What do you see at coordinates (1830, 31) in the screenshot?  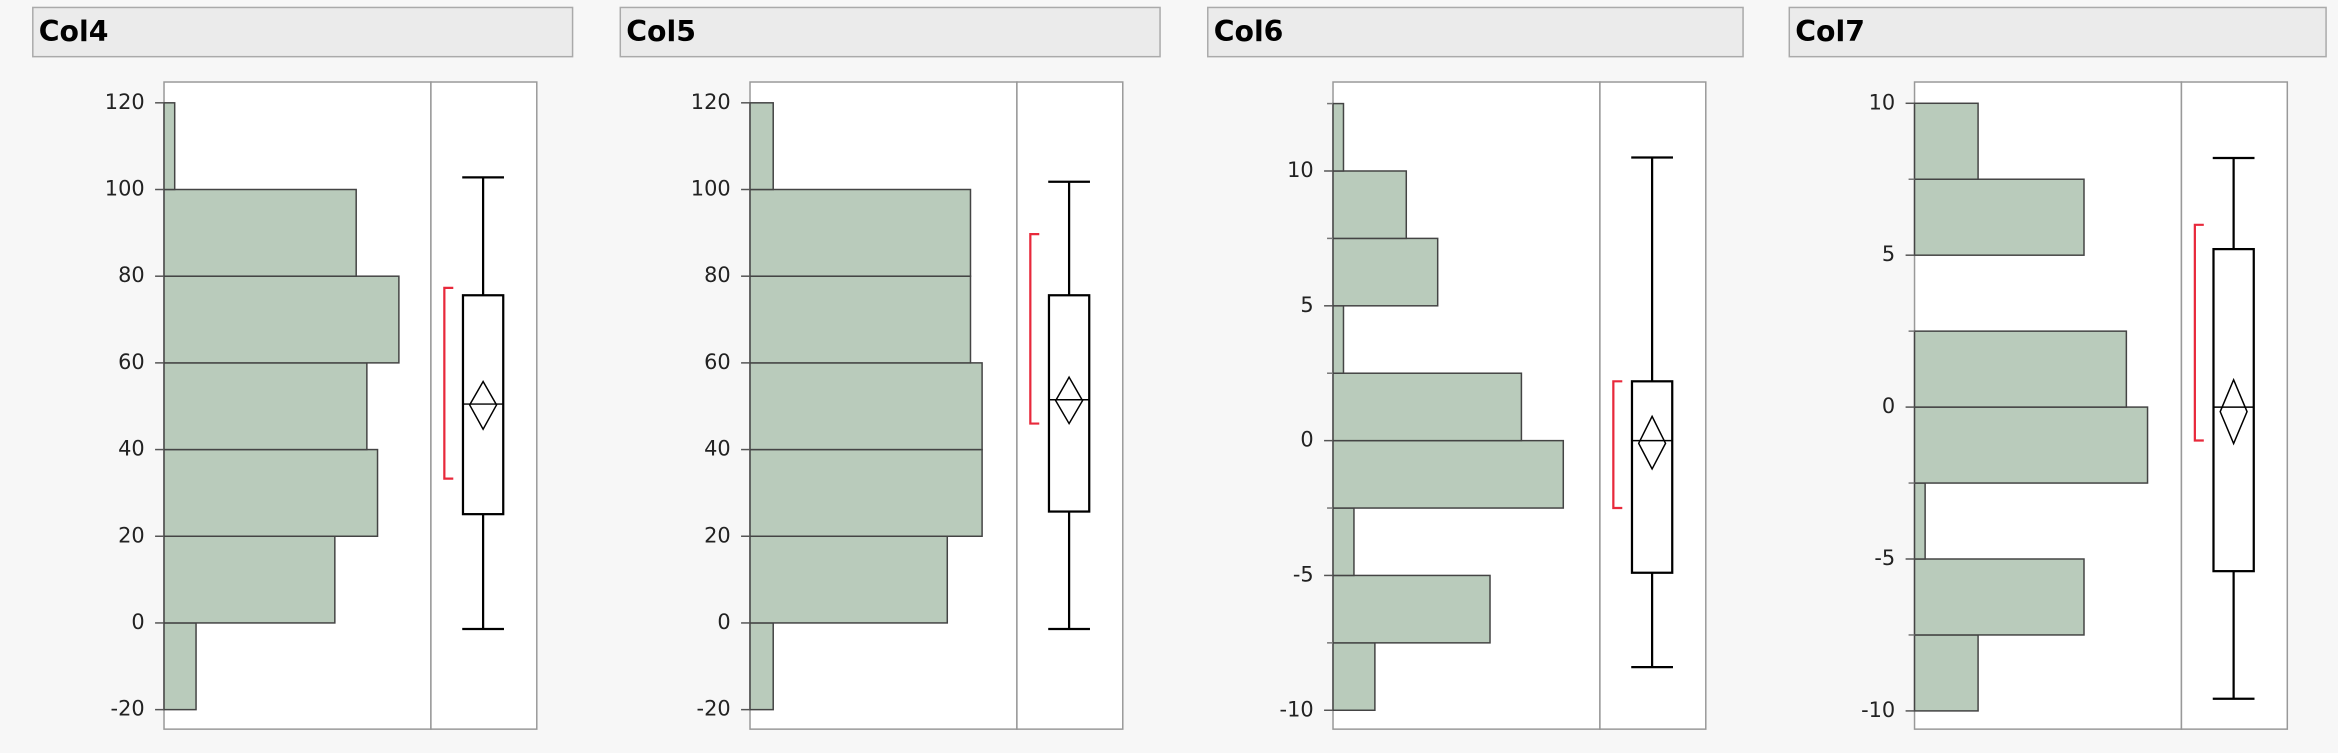 I see `panel-title: Col7` at bounding box center [1830, 31].